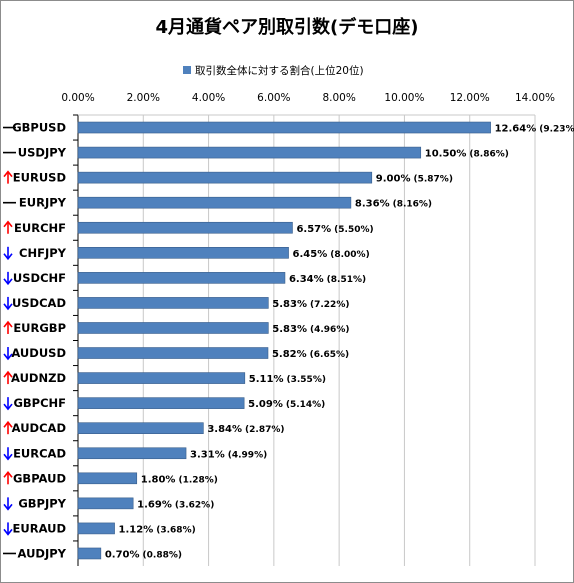  I want to click on data-label: 8.36% (8.16%), so click(393, 204).